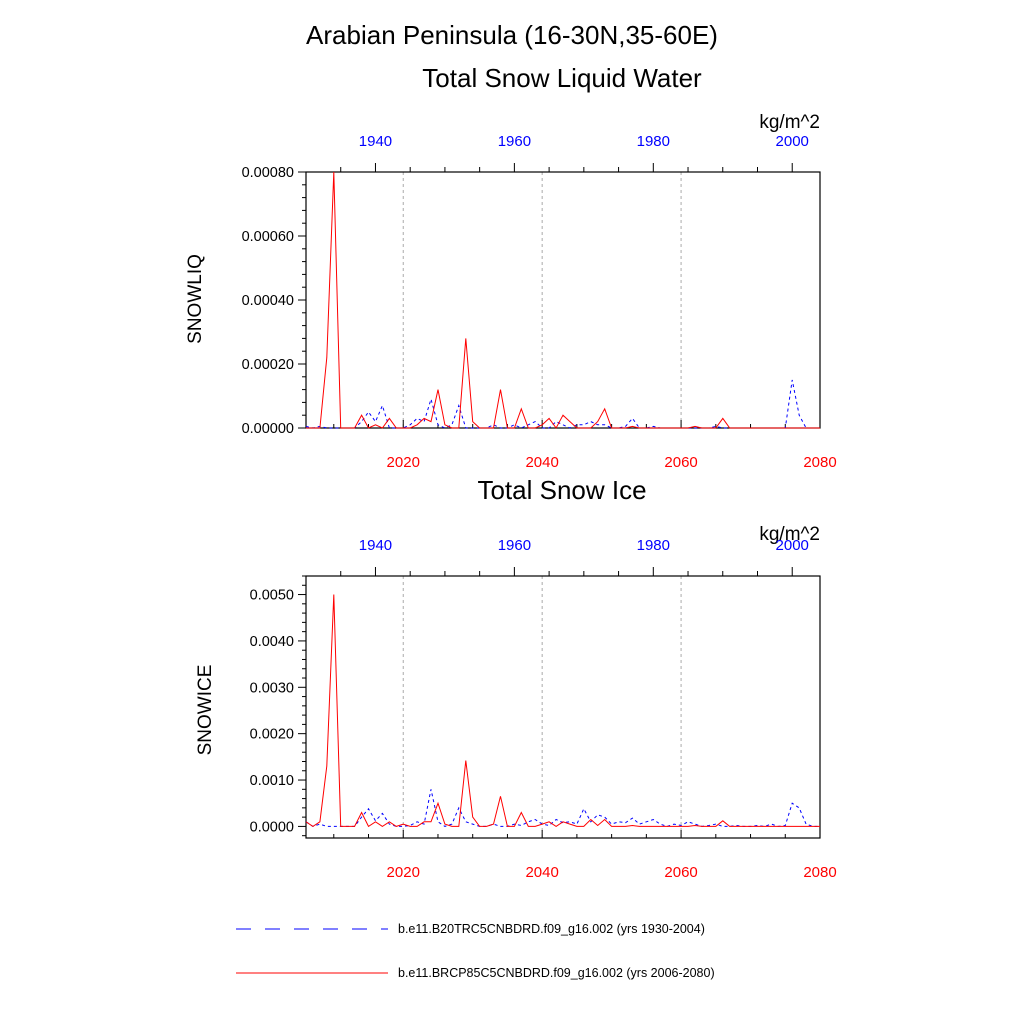  Describe the element at coordinates (268, 173) in the screenshot. I see `snowliq-y-tick-label: 0.00080` at that location.